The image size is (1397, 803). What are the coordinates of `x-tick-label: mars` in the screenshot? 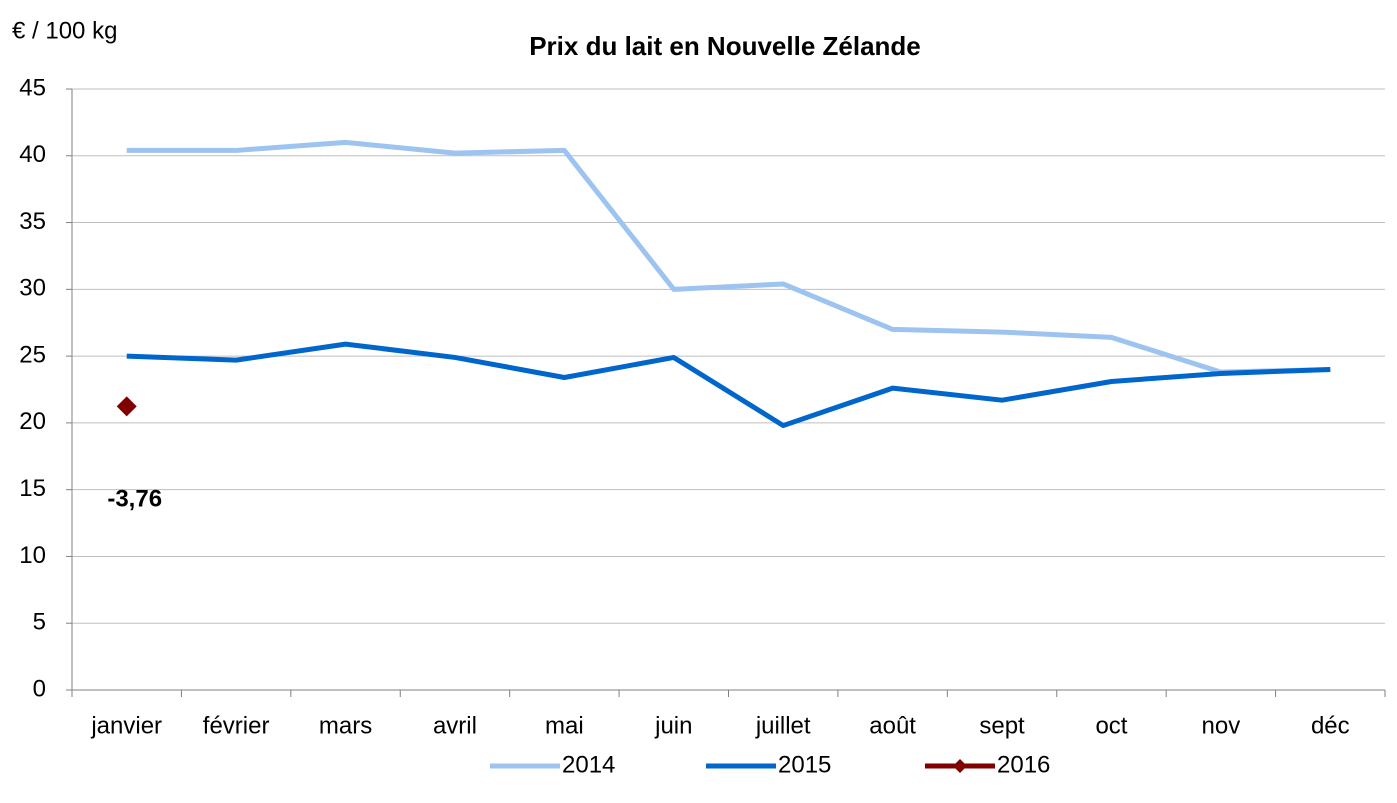 It's located at (345, 725).